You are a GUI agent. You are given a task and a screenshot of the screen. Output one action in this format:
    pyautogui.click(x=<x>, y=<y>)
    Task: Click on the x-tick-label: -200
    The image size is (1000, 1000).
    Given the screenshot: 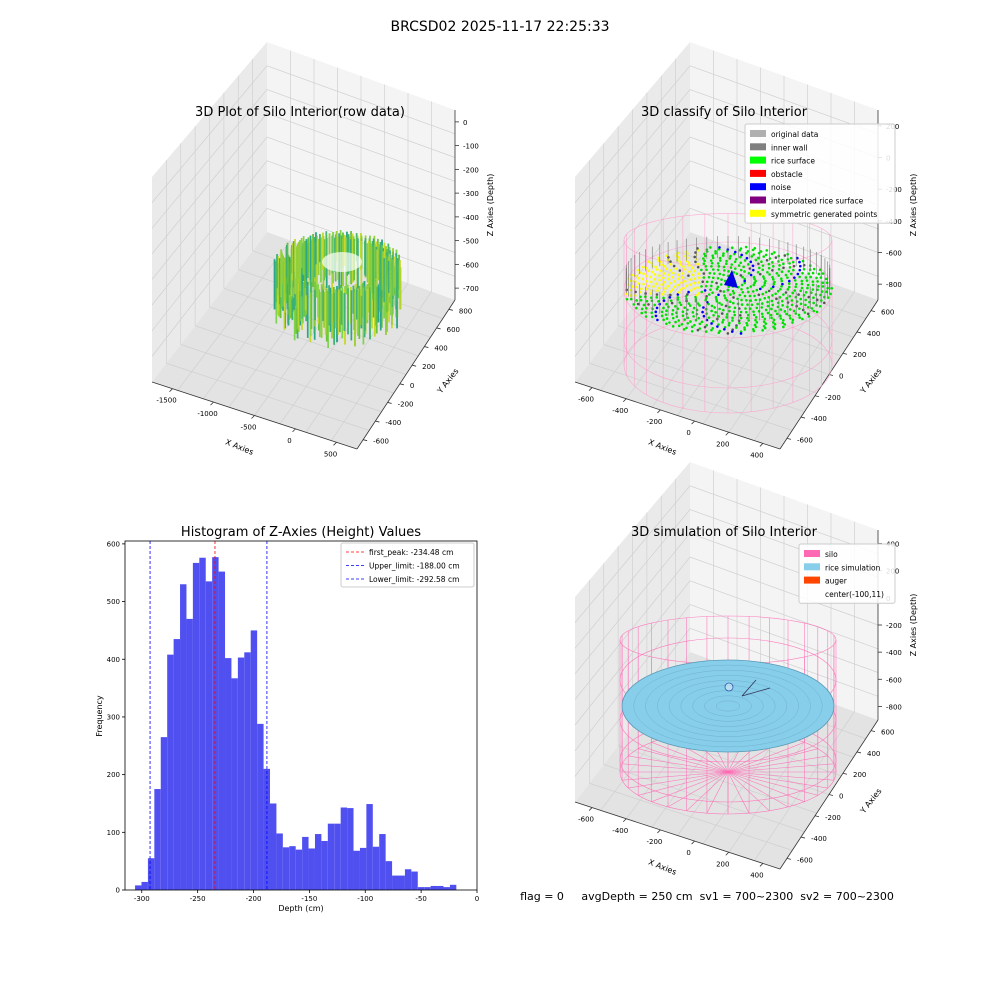 What is the action you would take?
    pyautogui.click(x=254, y=899)
    